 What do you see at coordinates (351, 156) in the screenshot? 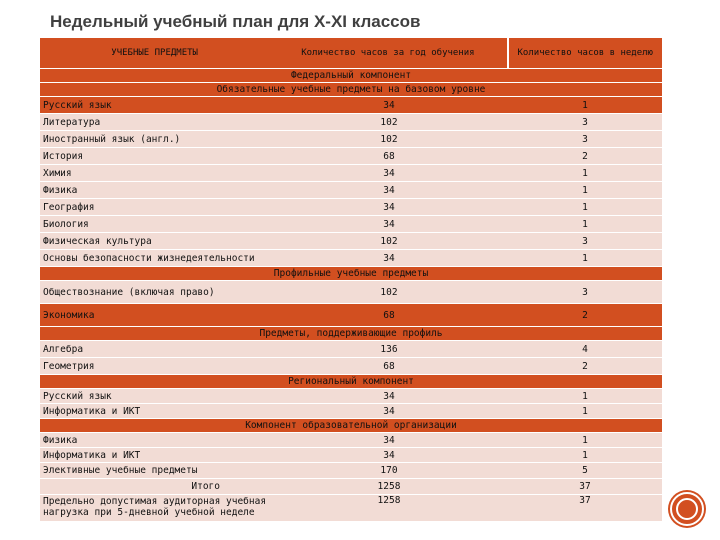
I see `table-row: История 68 2` at bounding box center [351, 156].